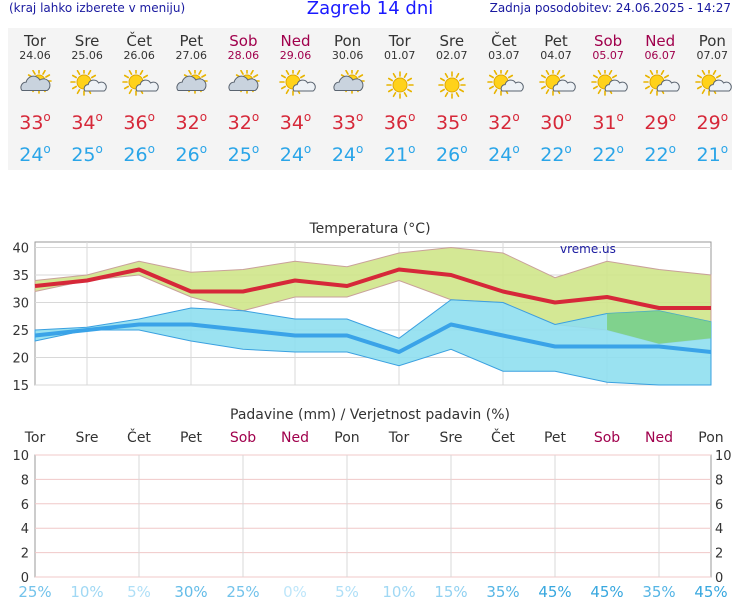  I want to click on max-temperature-value: 35, so click(448, 123).